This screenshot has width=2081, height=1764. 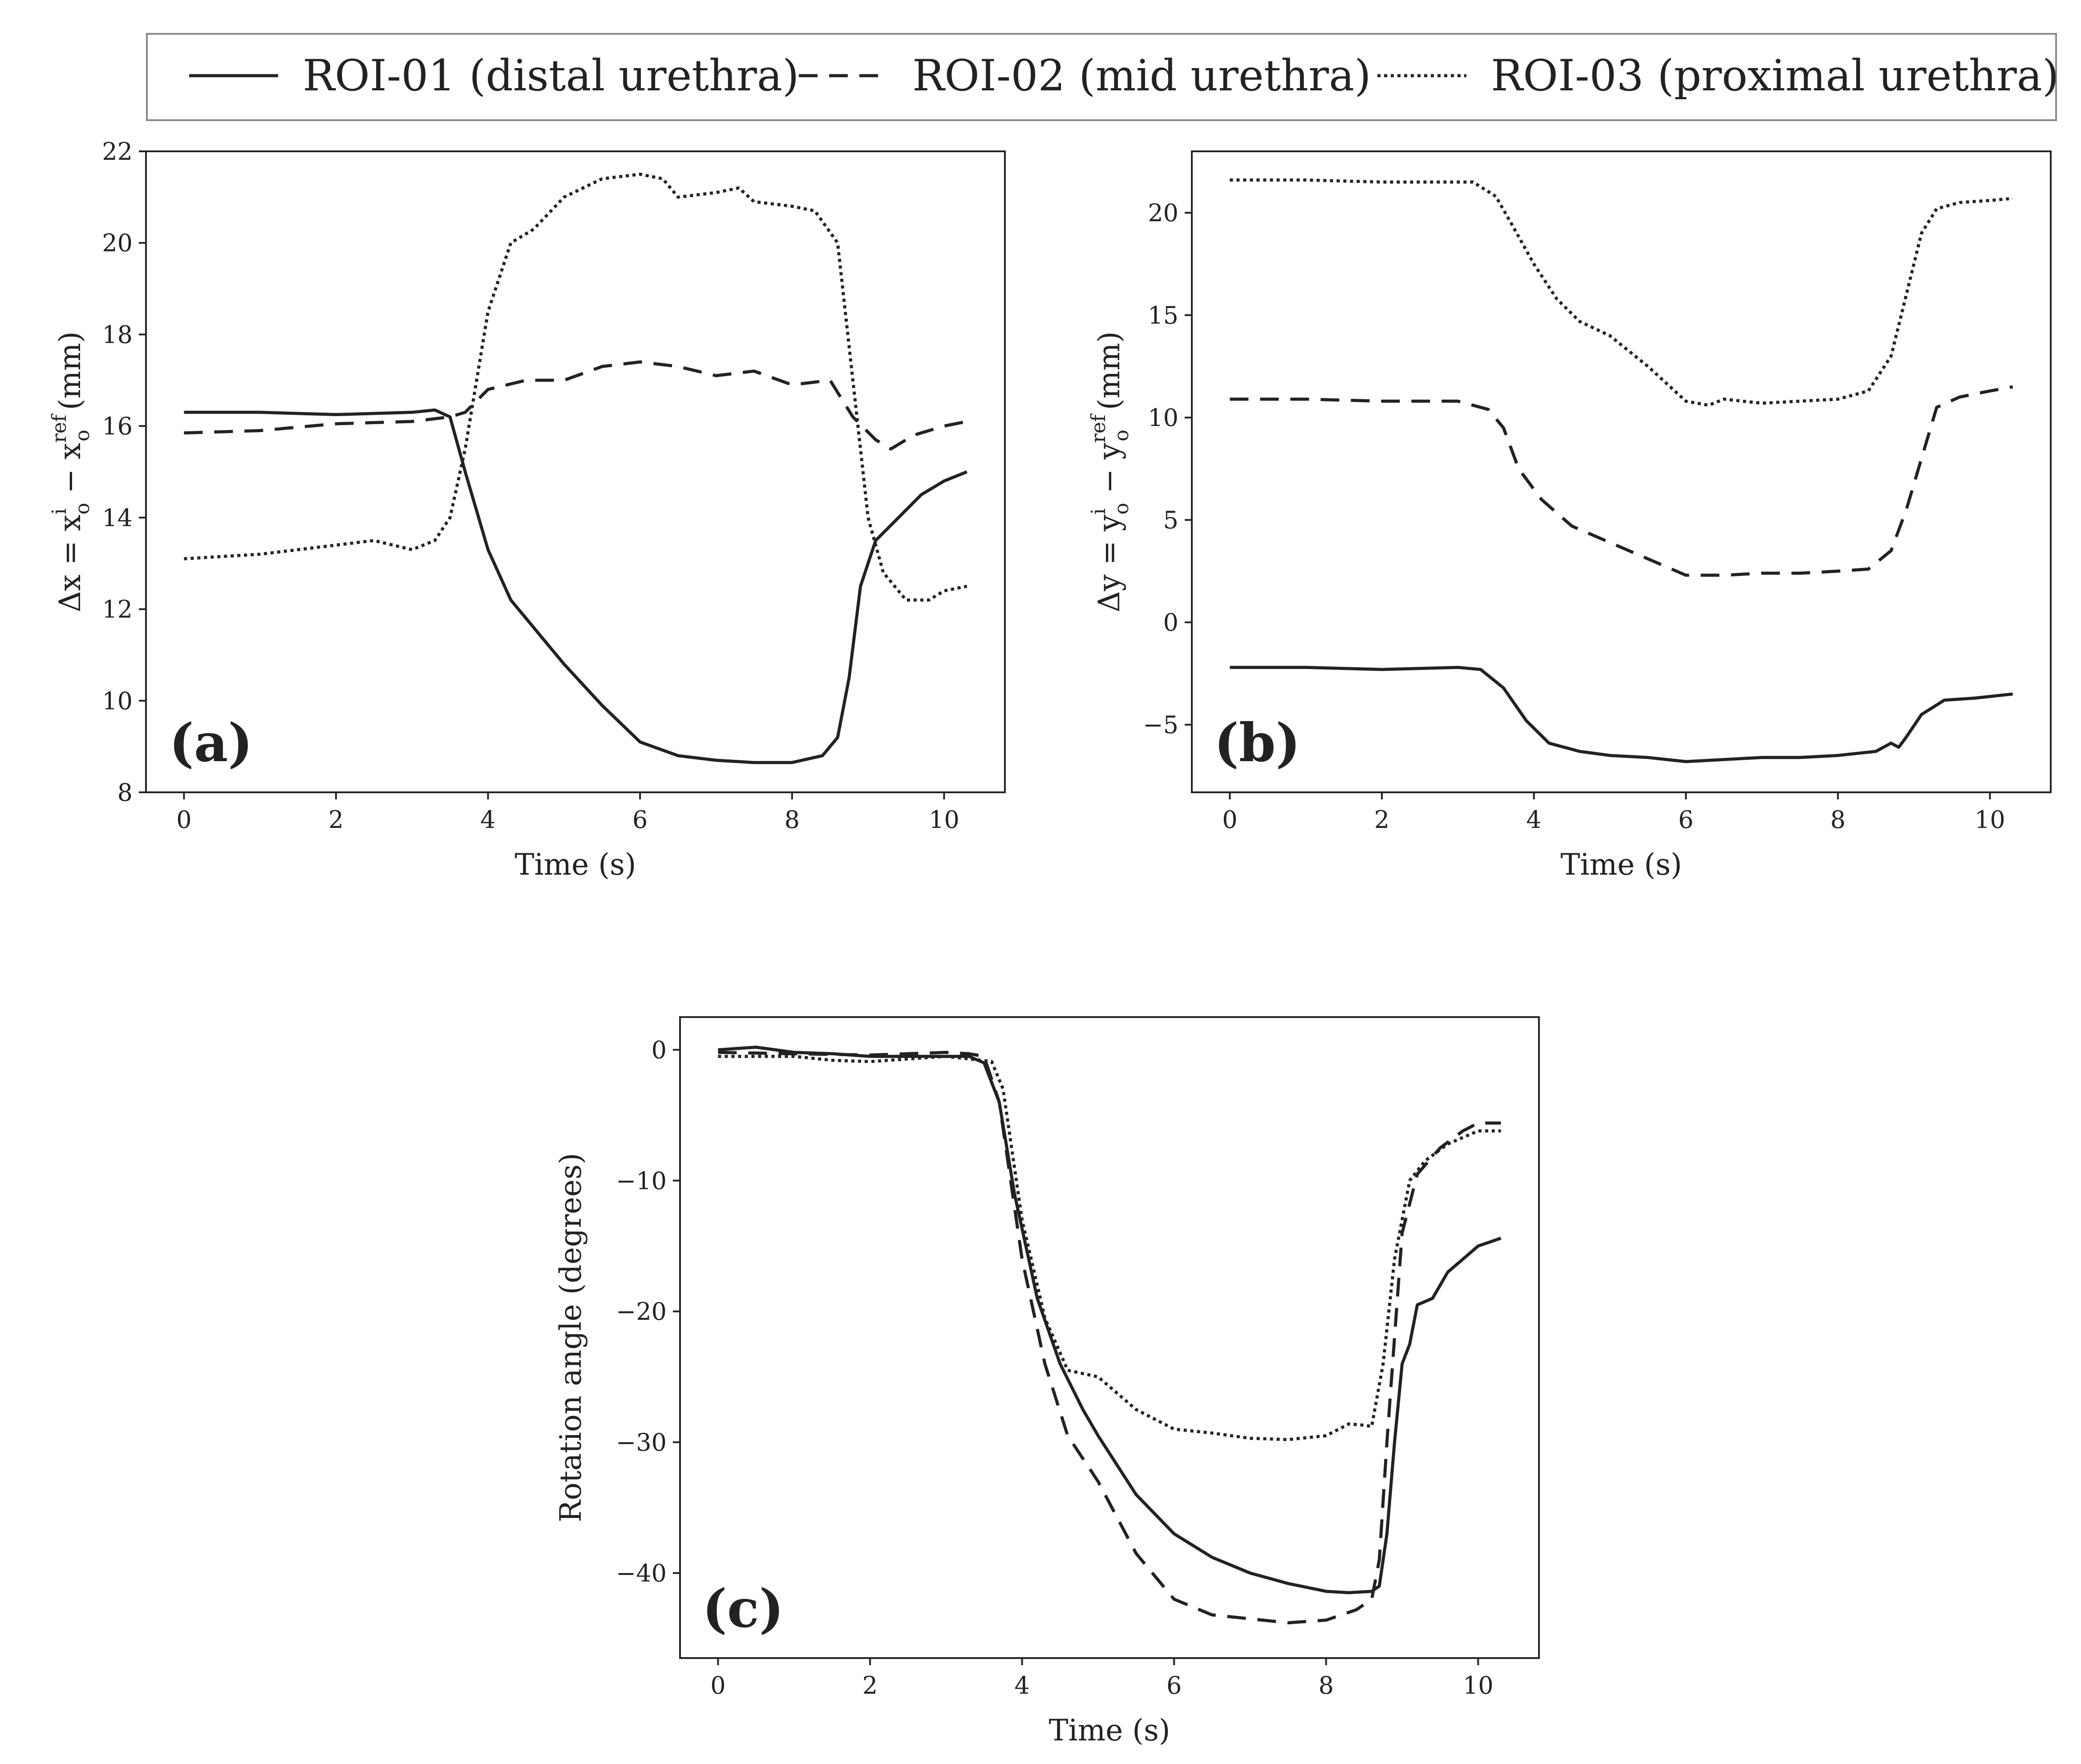 I want to click on x-tick-label-c: 6, so click(x=1174, y=1685).